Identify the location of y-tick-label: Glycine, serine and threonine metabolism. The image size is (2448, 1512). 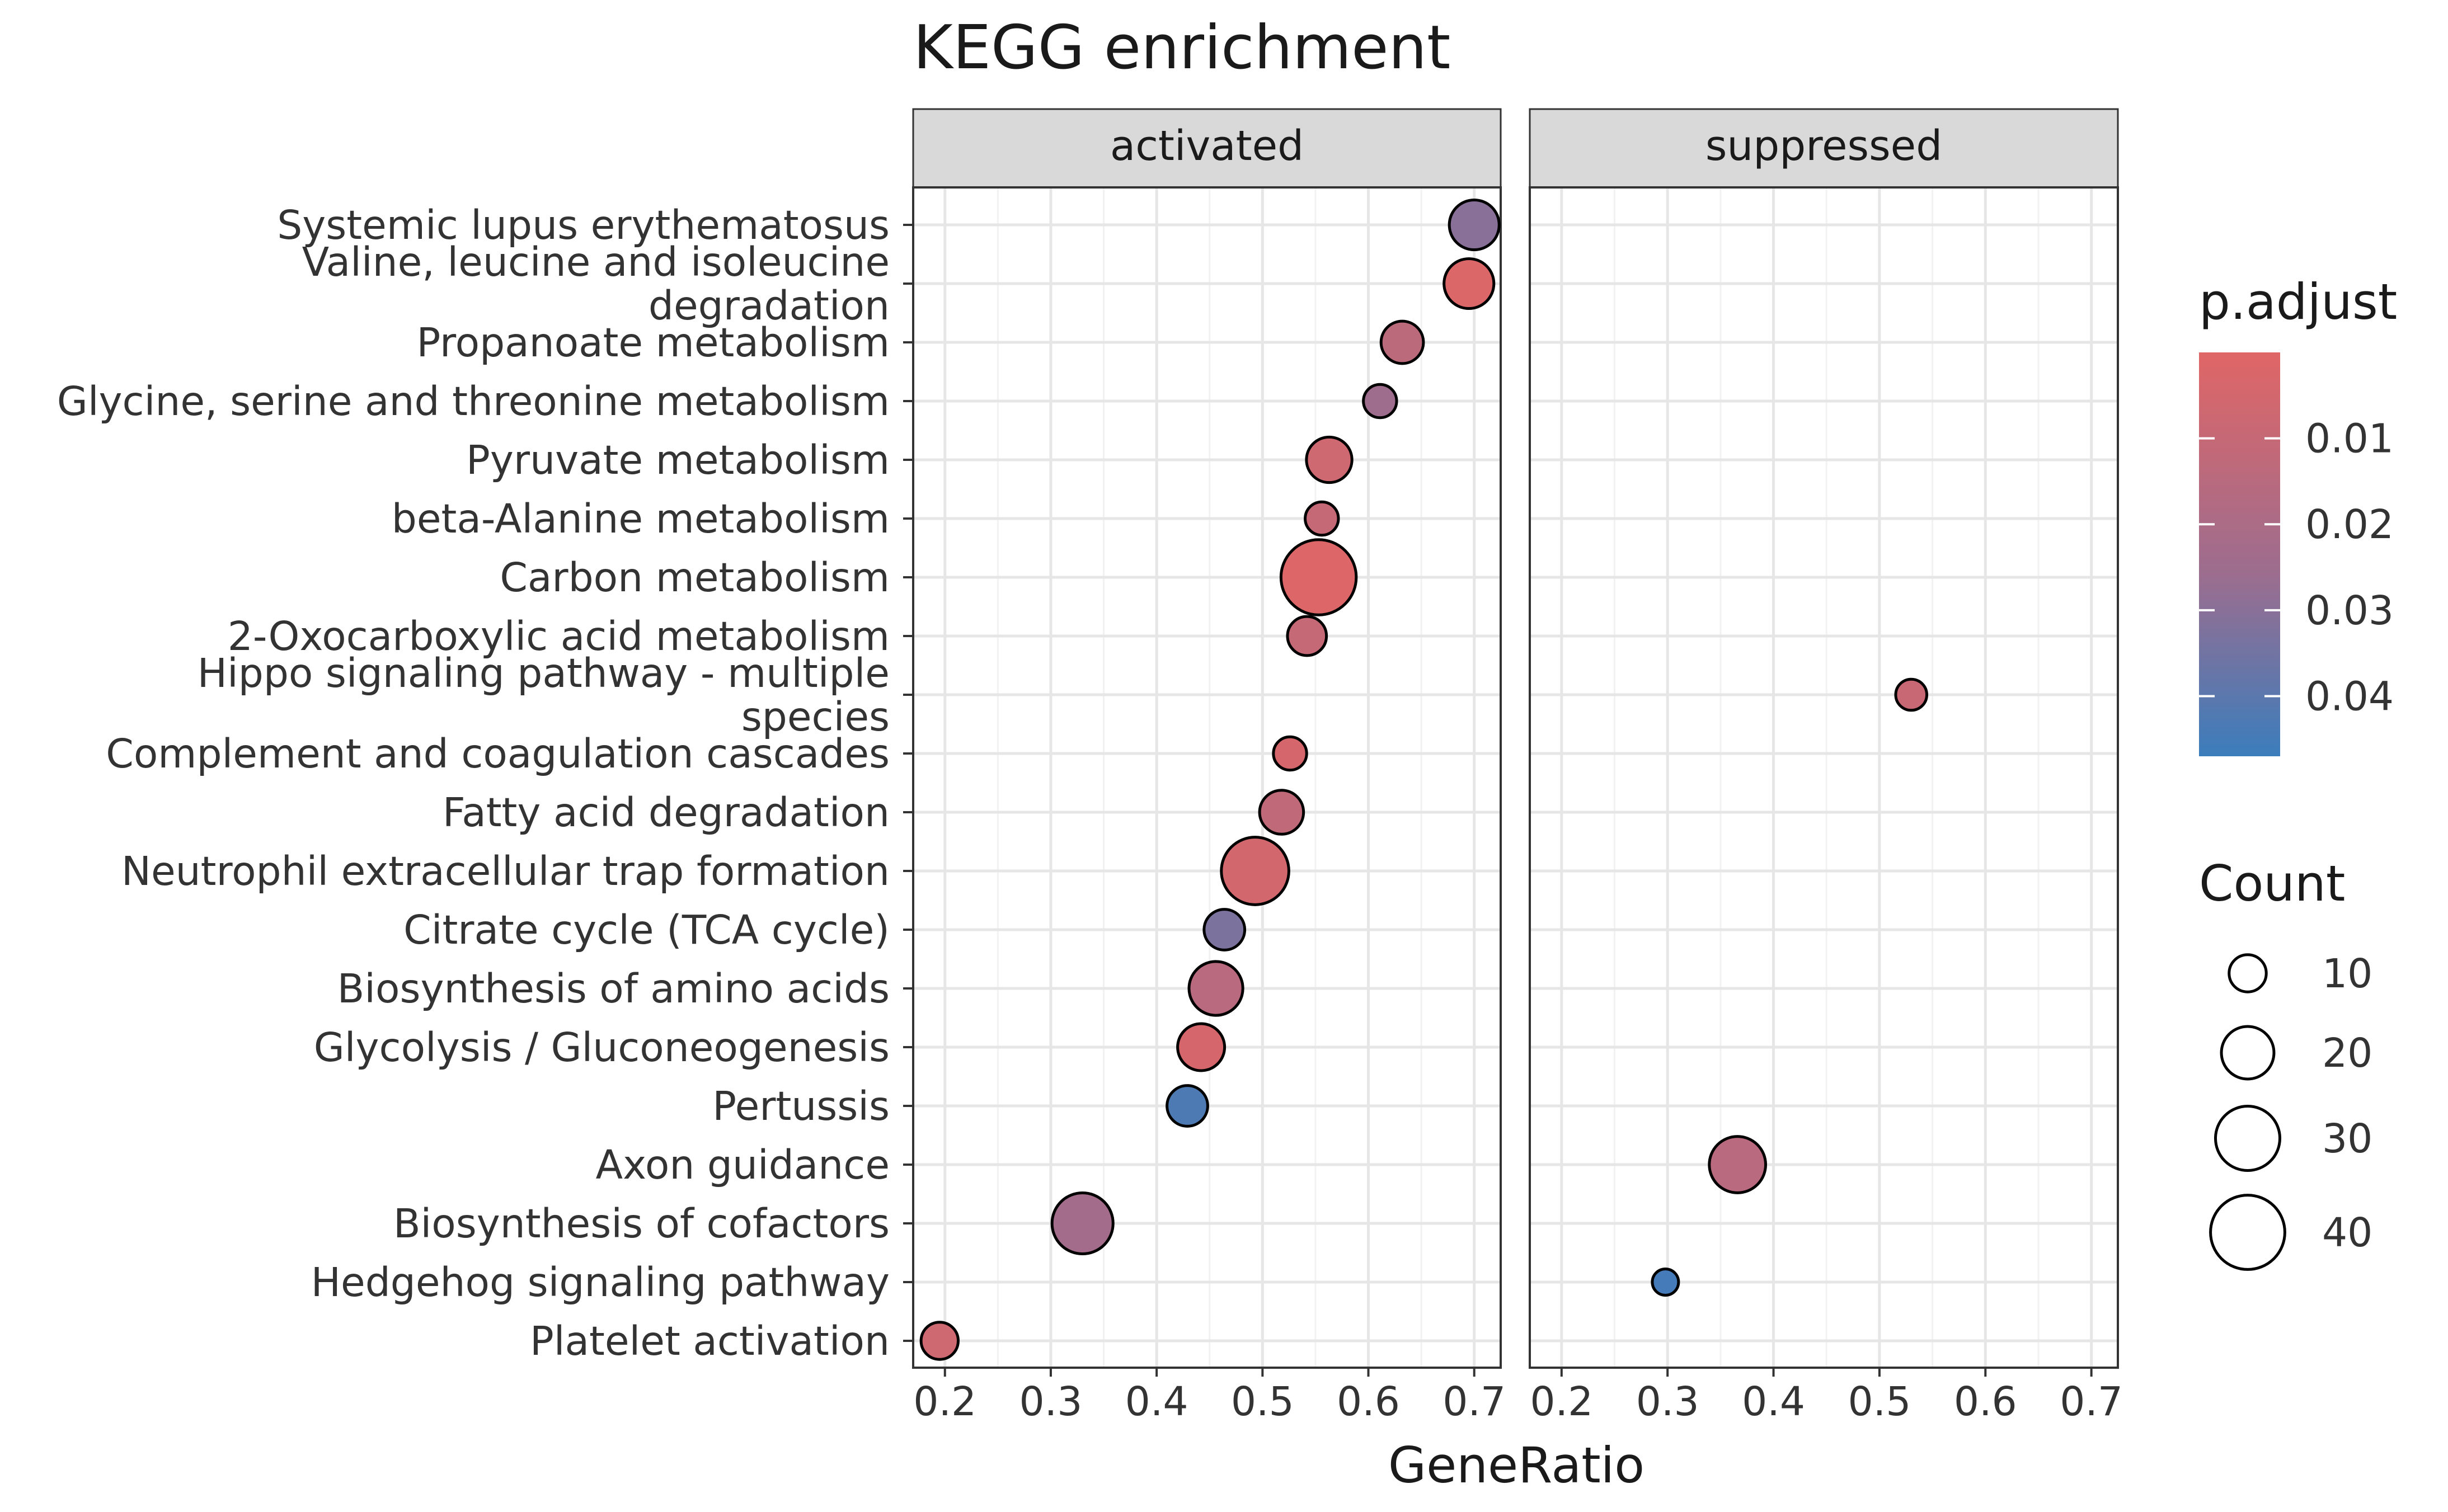
(474, 402).